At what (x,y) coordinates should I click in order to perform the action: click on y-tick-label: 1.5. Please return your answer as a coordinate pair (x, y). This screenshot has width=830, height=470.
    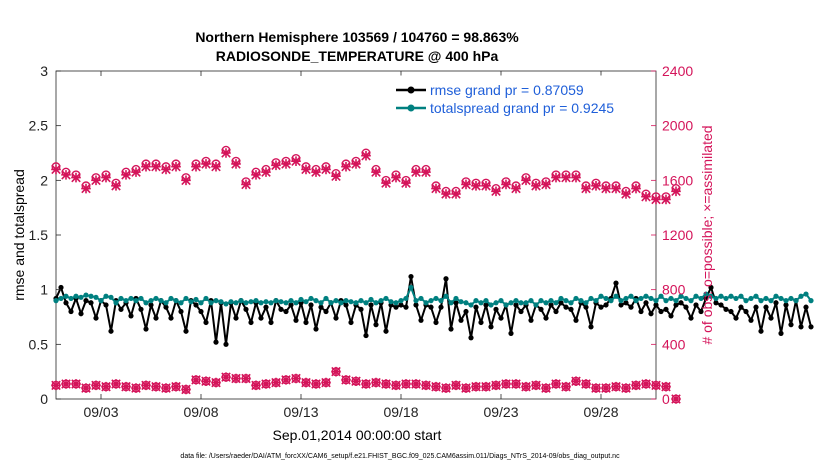
    Looking at the image, I should click on (39, 235).